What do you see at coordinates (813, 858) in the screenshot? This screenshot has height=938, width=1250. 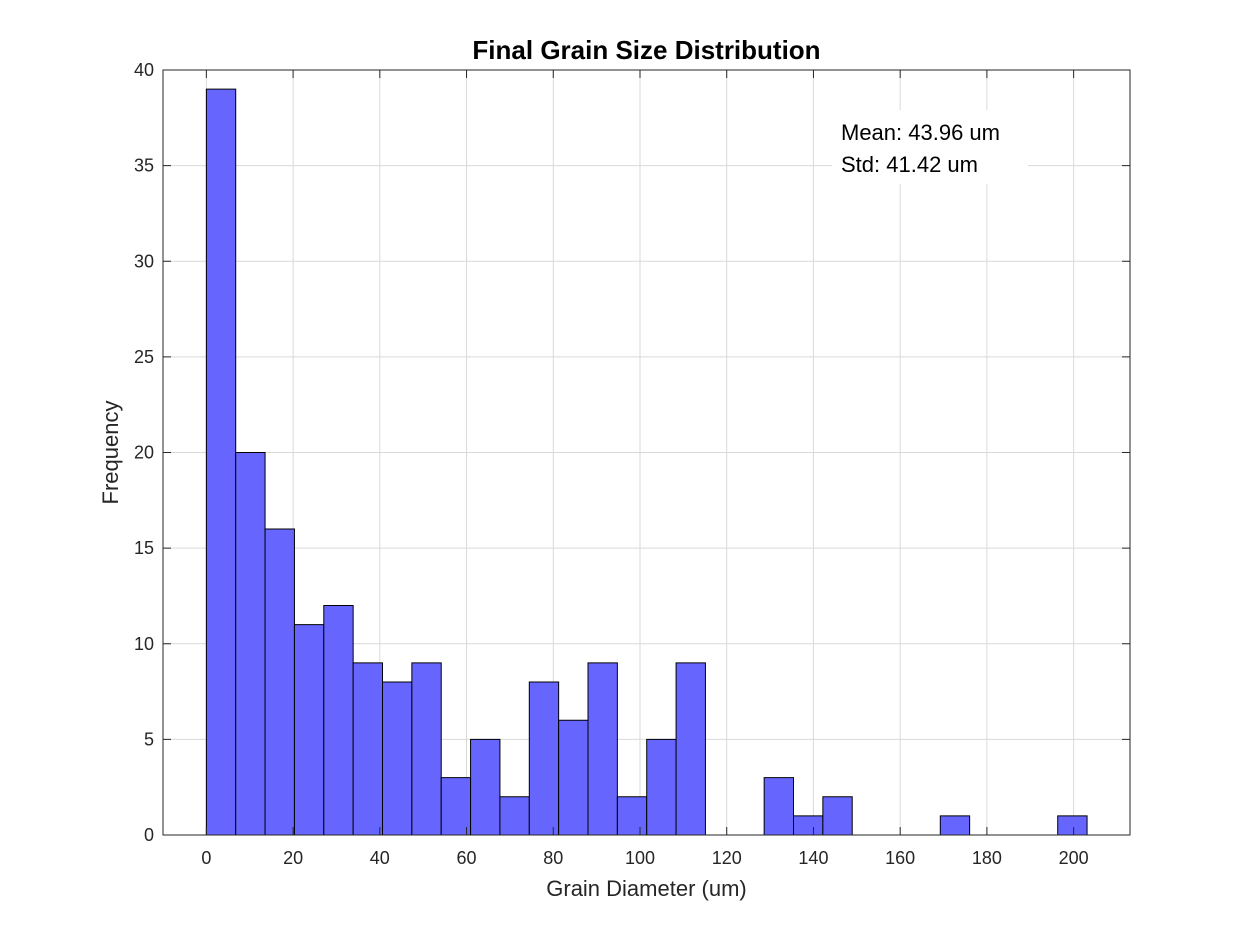 I see `x-tick-label-7: 140` at bounding box center [813, 858].